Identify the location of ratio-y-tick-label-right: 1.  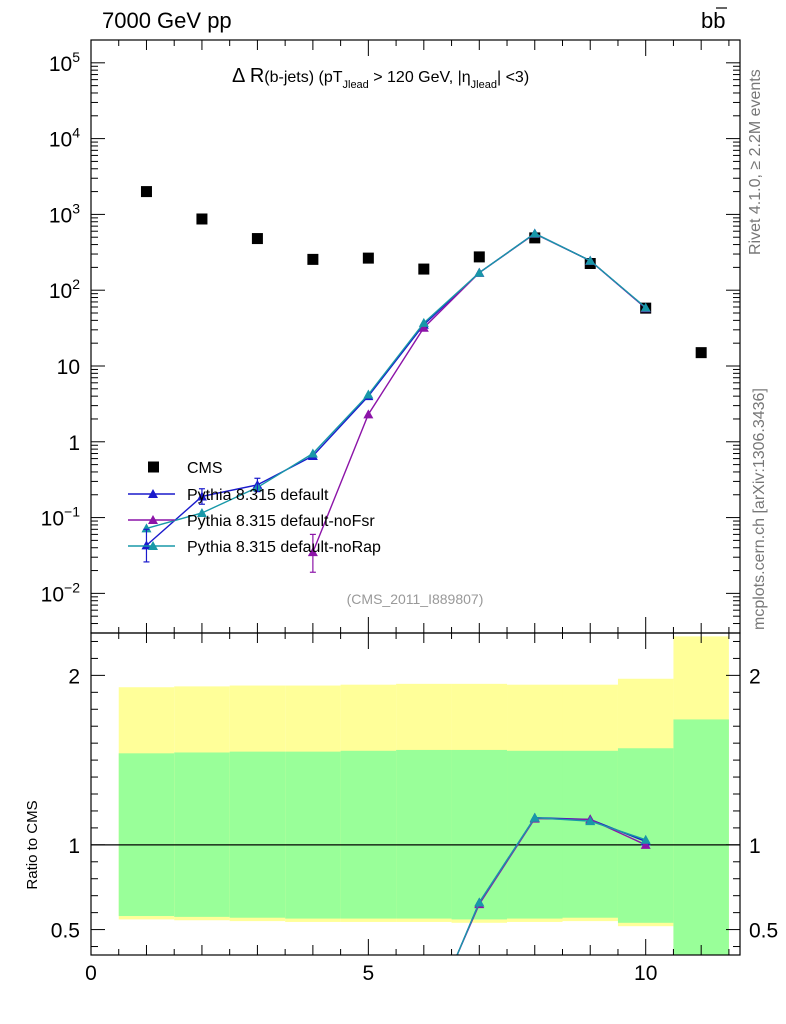
(755, 846).